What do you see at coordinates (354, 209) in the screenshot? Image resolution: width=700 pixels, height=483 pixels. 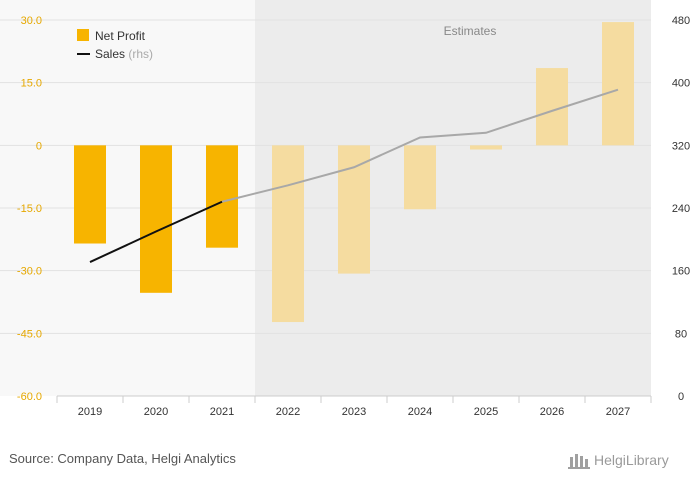 I see `bar-net-profit-2023` at bounding box center [354, 209].